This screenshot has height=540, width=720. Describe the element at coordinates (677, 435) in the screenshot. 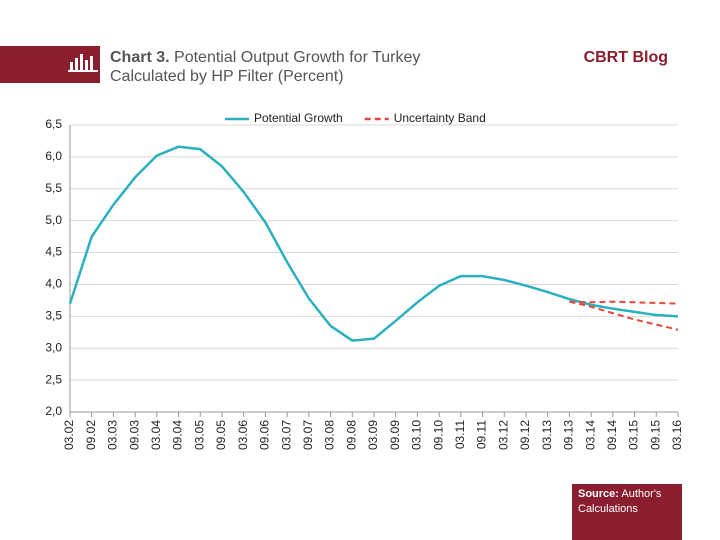

I see `x-tick-label: 03.16` at that location.